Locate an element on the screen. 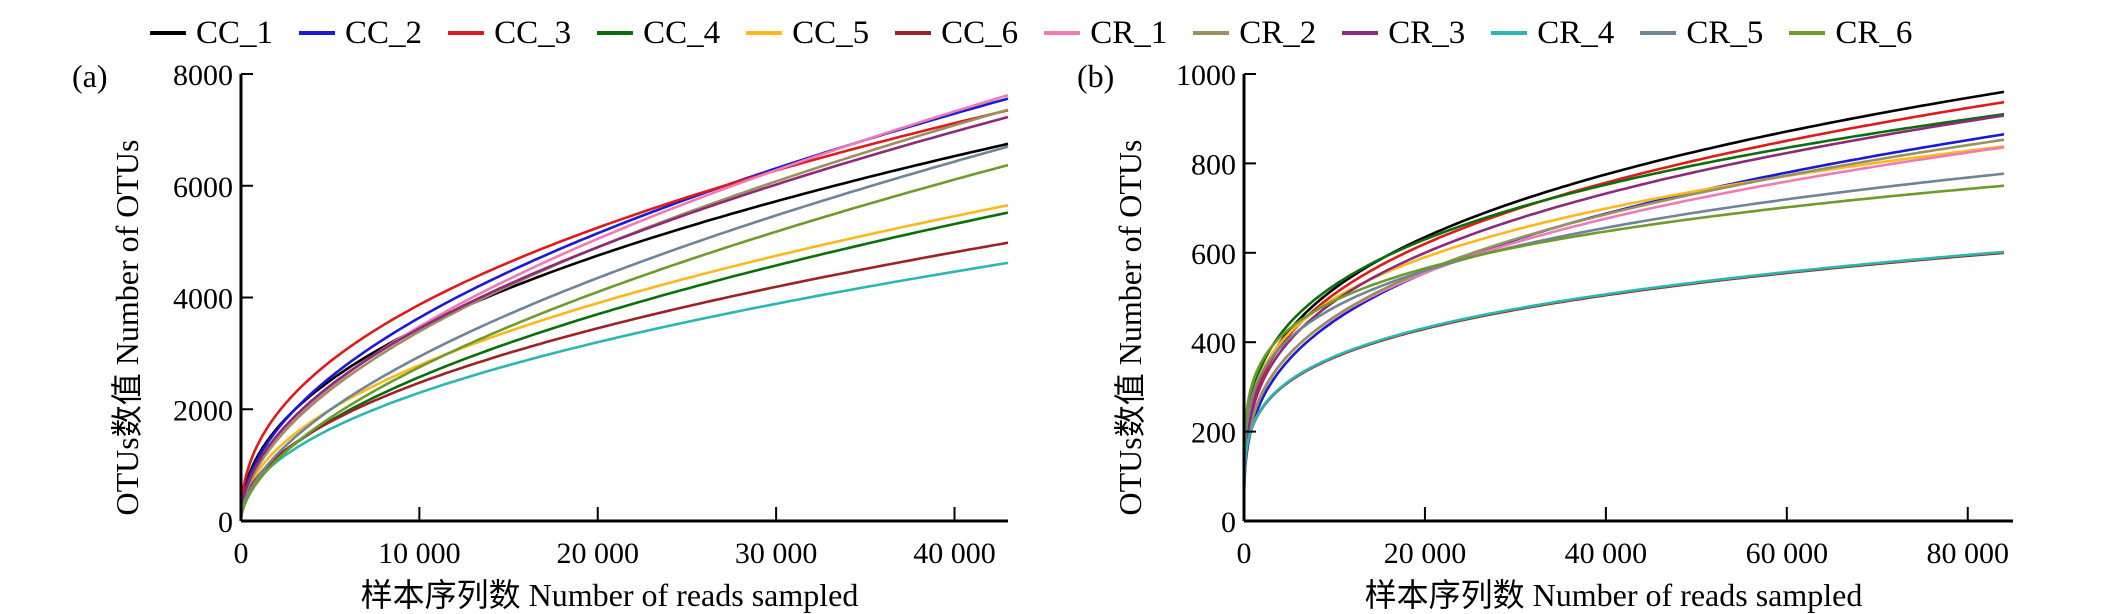  legend-item-cc-2: CC_2 is located at coordinates (360, 33).